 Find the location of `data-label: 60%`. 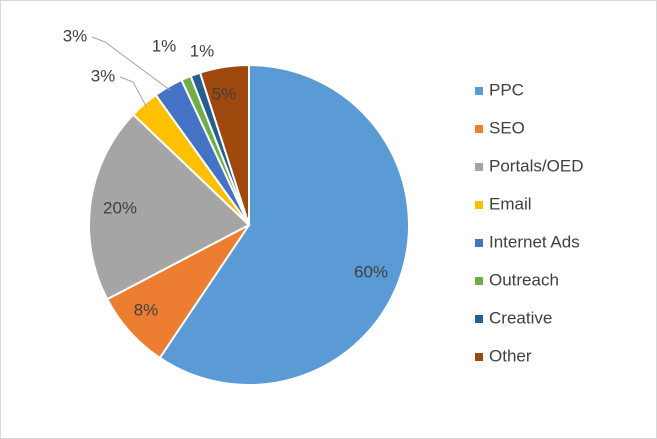

data-label: 60% is located at coordinates (371, 271).